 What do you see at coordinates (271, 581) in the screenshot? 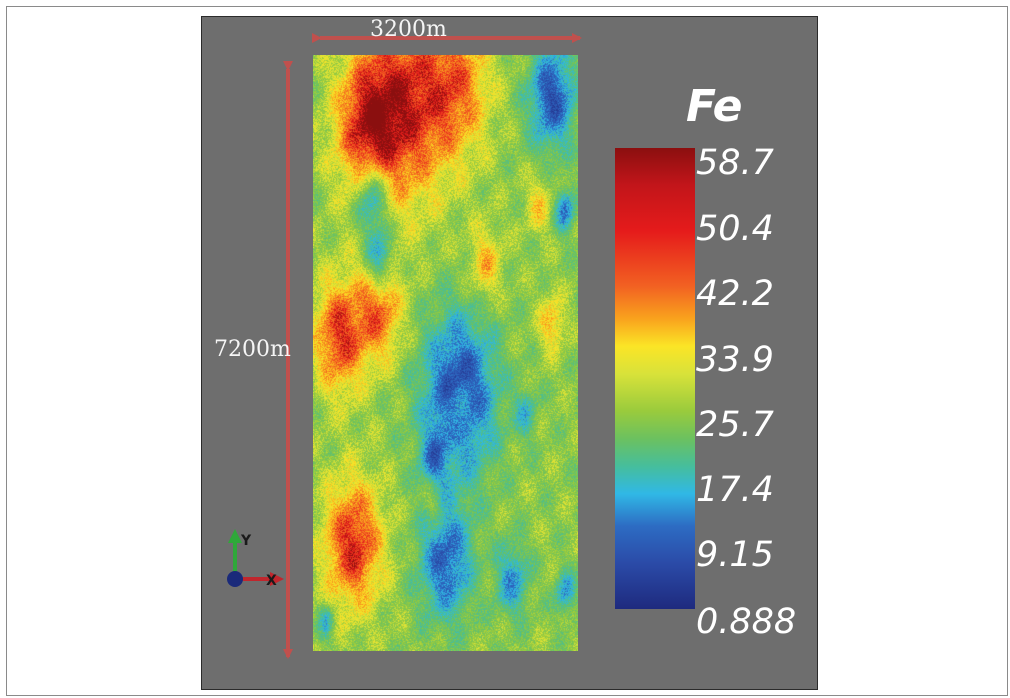
I see `x-axis-label: X` at bounding box center [271, 581].